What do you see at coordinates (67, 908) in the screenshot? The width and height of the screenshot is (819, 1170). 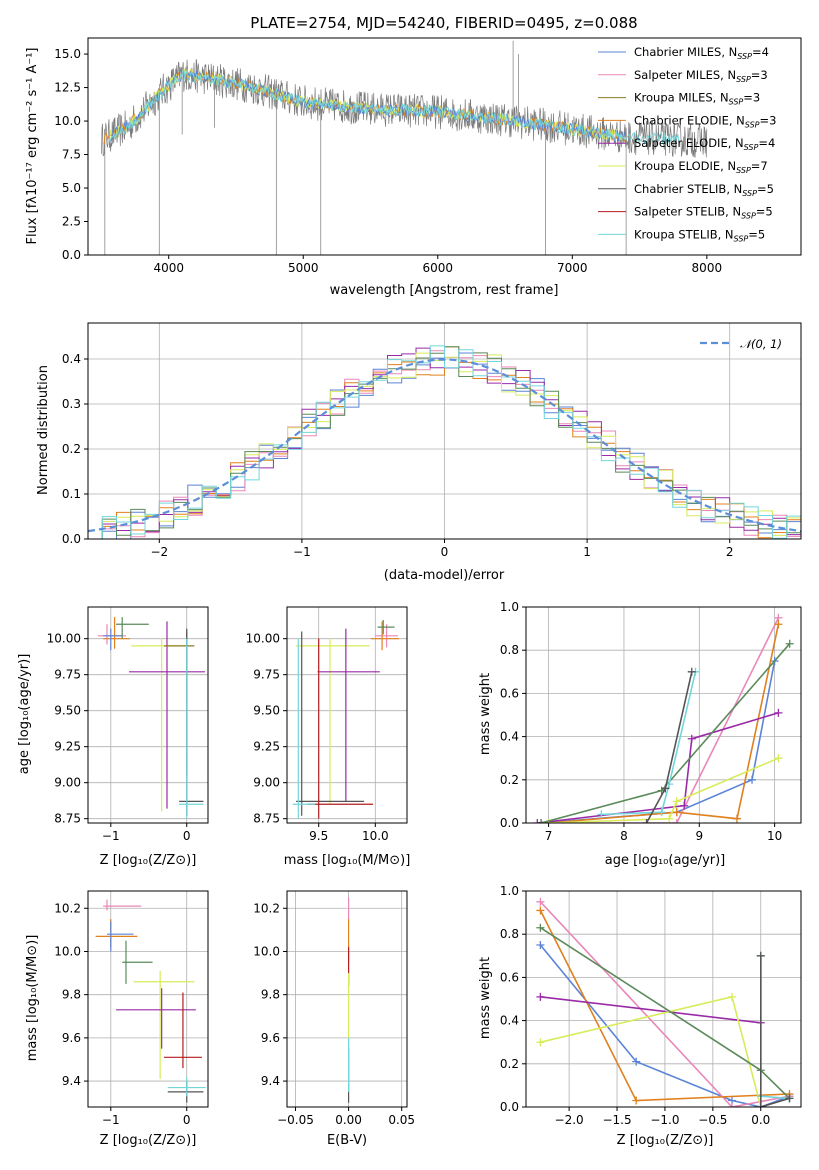 I see `mass-z-ytick-label: 10.2` at bounding box center [67, 908].